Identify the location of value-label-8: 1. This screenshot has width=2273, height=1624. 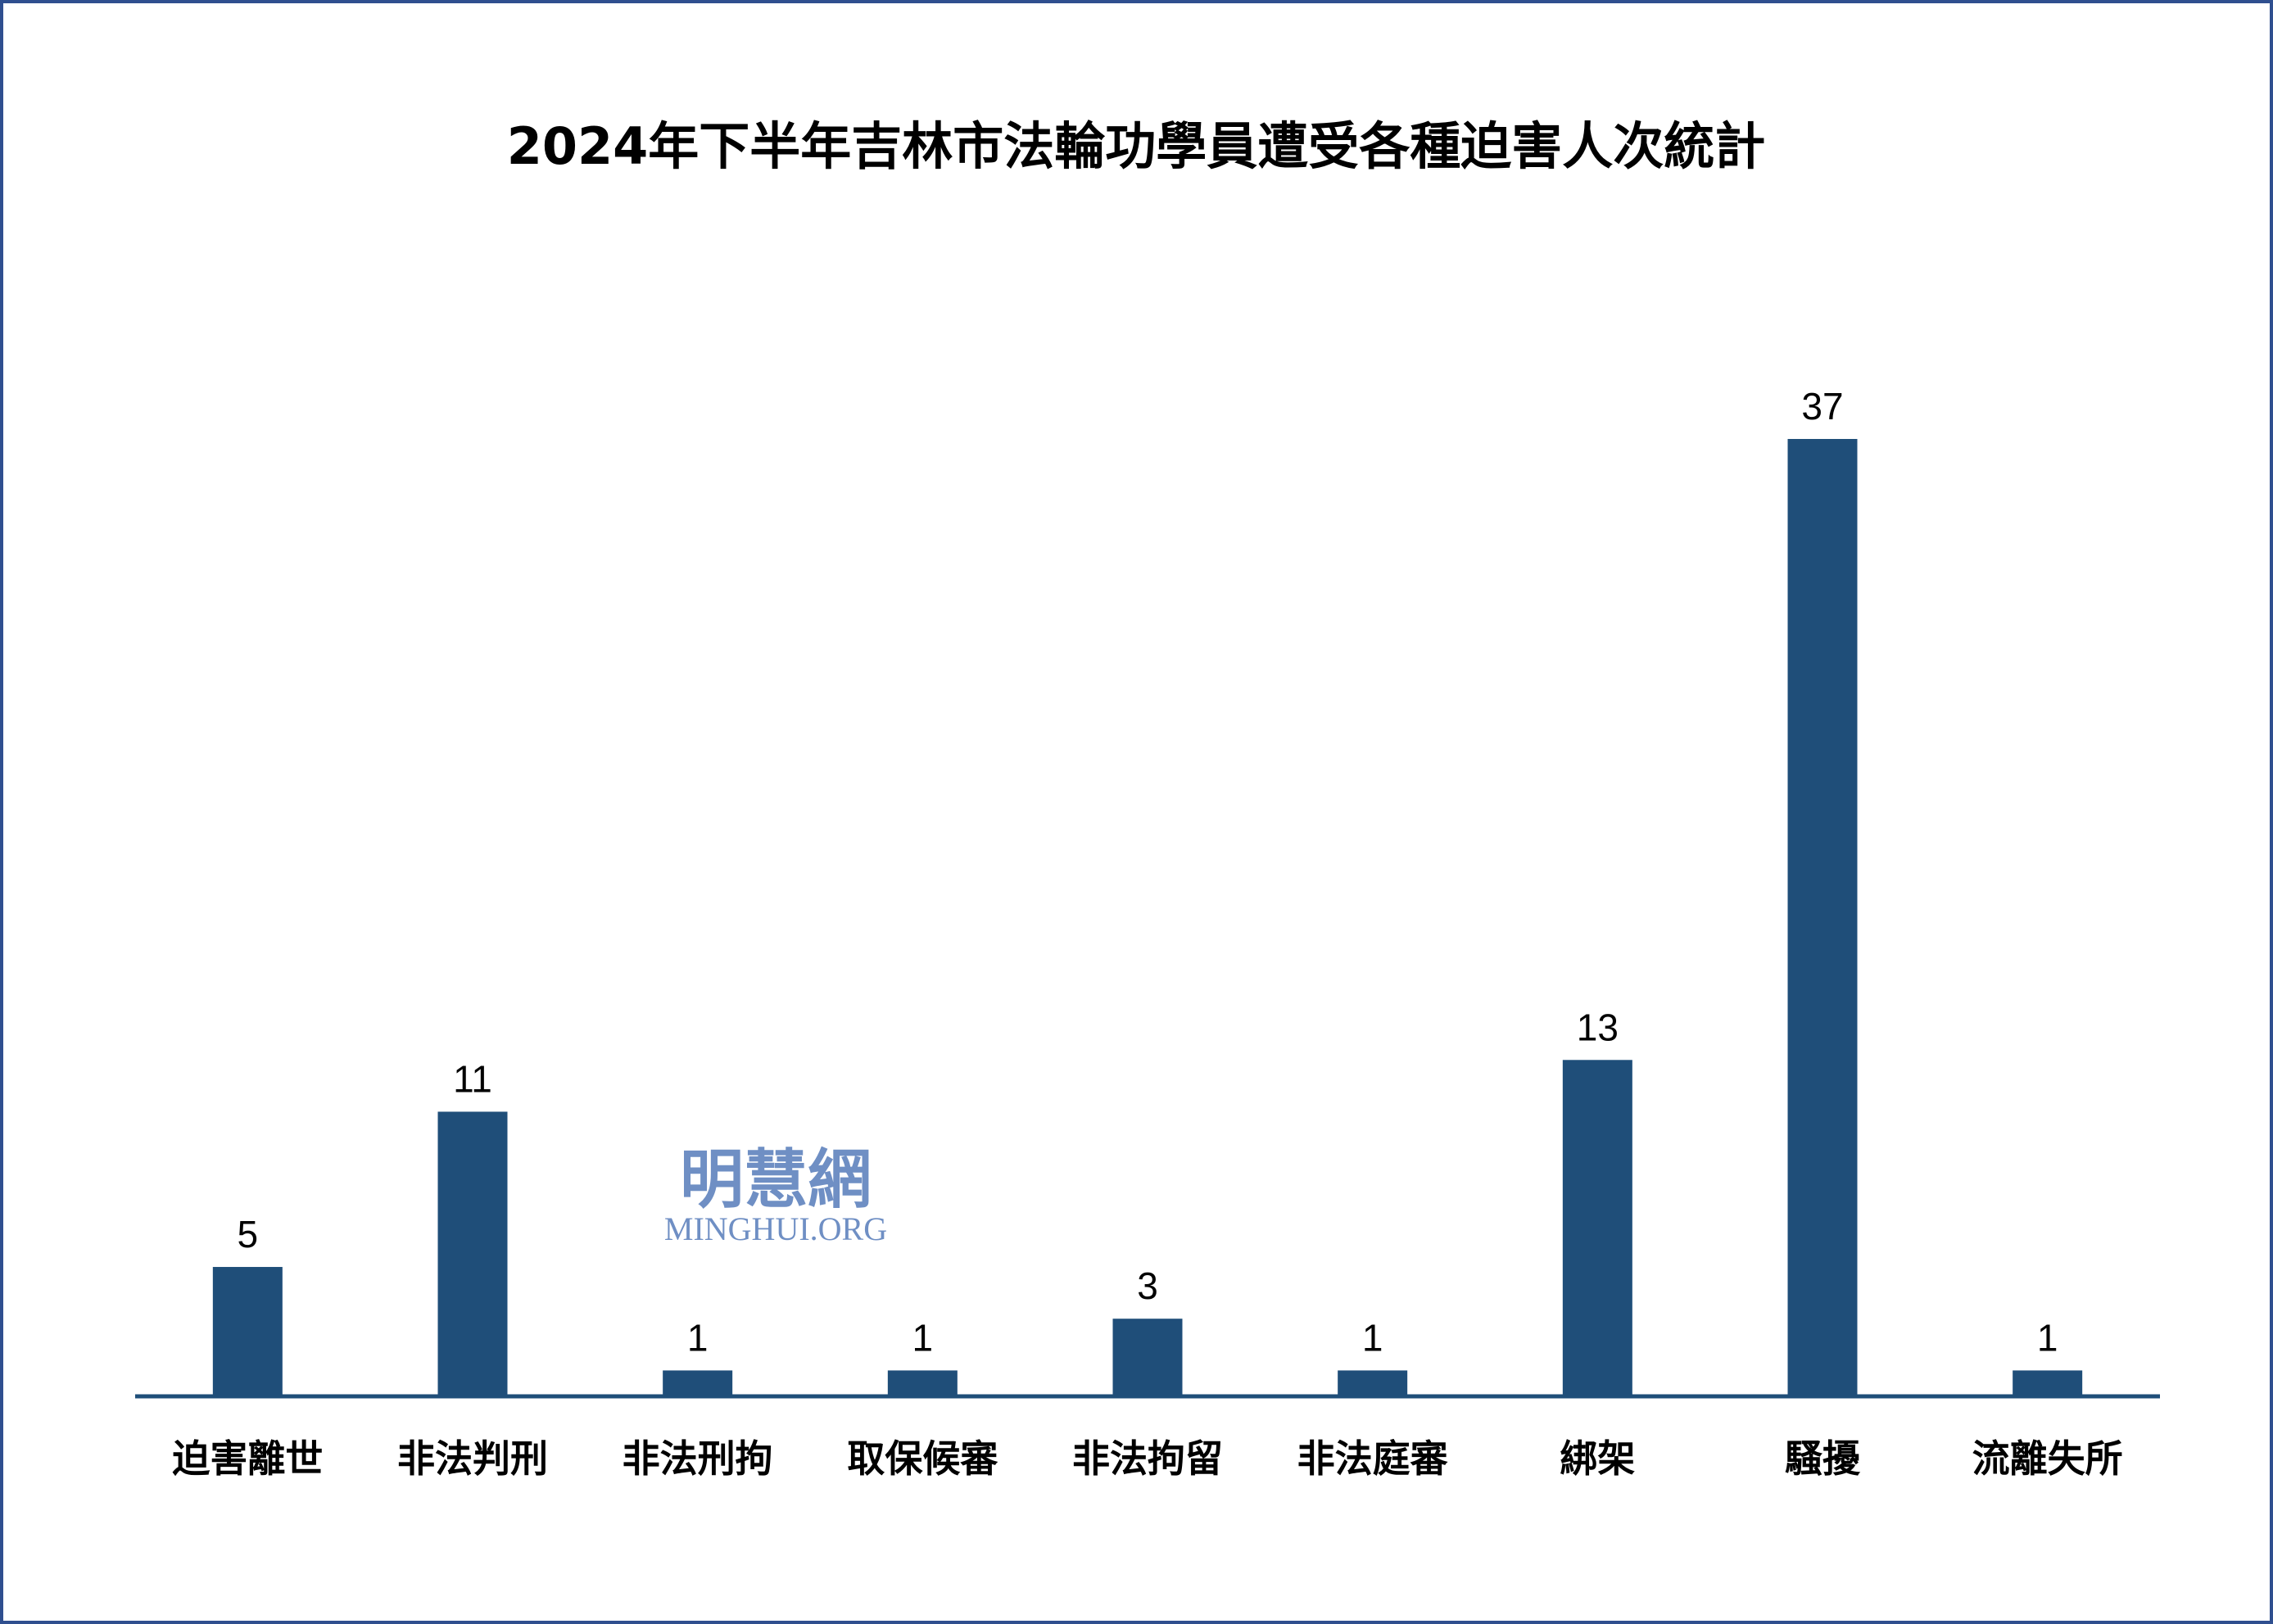
(2047, 1337).